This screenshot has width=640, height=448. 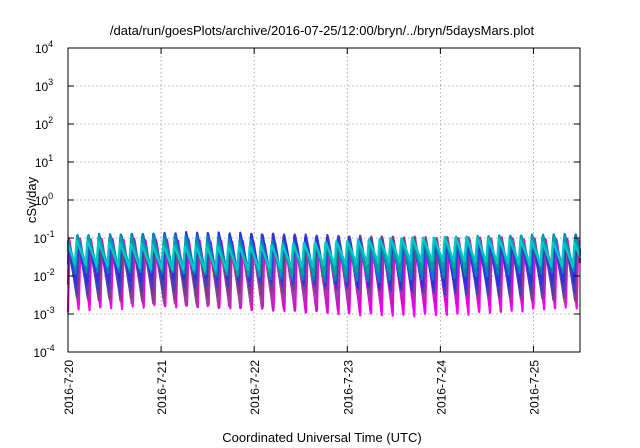 I want to click on x-tick-label: 2016-7-25, so click(x=534, y=387).